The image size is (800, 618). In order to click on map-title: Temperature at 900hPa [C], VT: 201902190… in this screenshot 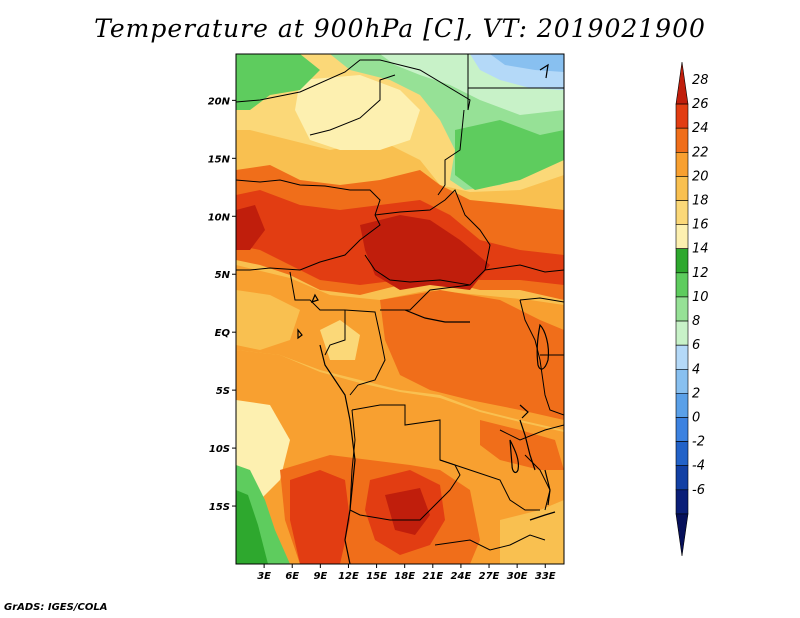, I will do `click(400, 28)`.